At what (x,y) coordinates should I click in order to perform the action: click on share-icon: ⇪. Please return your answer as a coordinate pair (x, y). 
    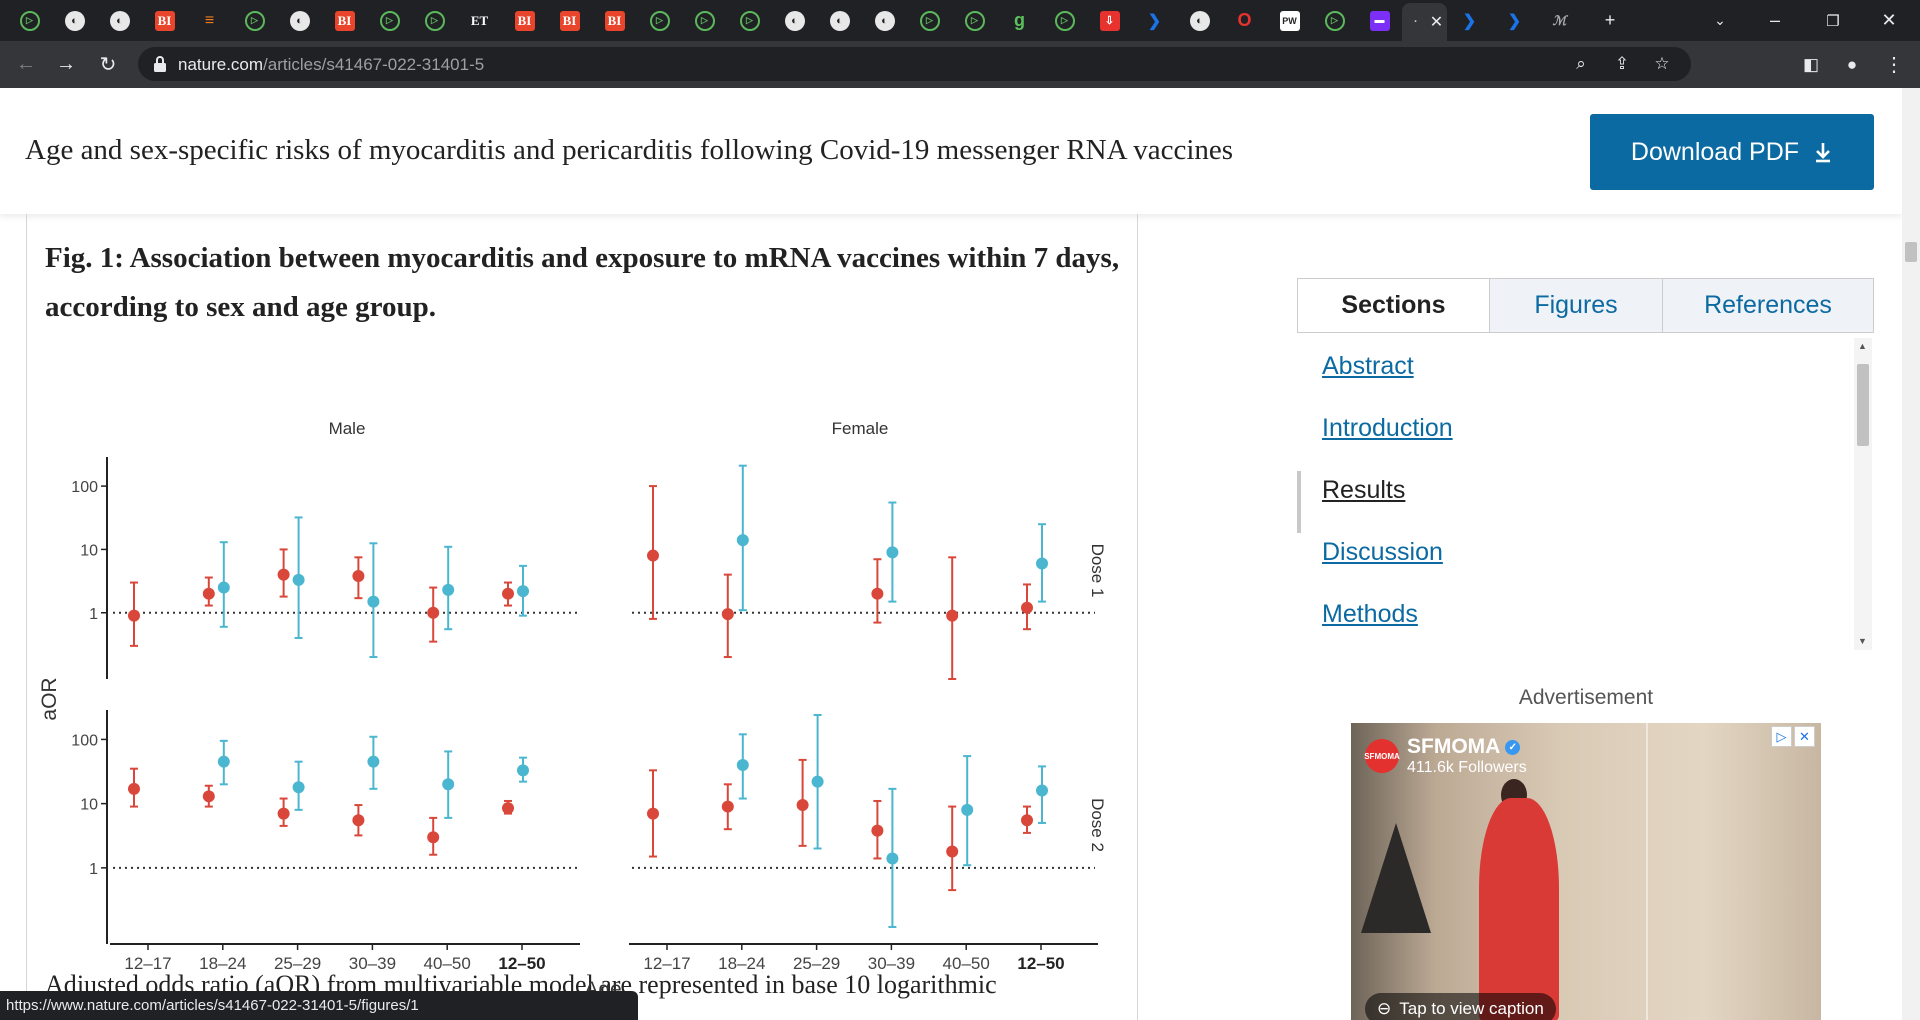
    Looking at the image, I should click on (1622, 63).